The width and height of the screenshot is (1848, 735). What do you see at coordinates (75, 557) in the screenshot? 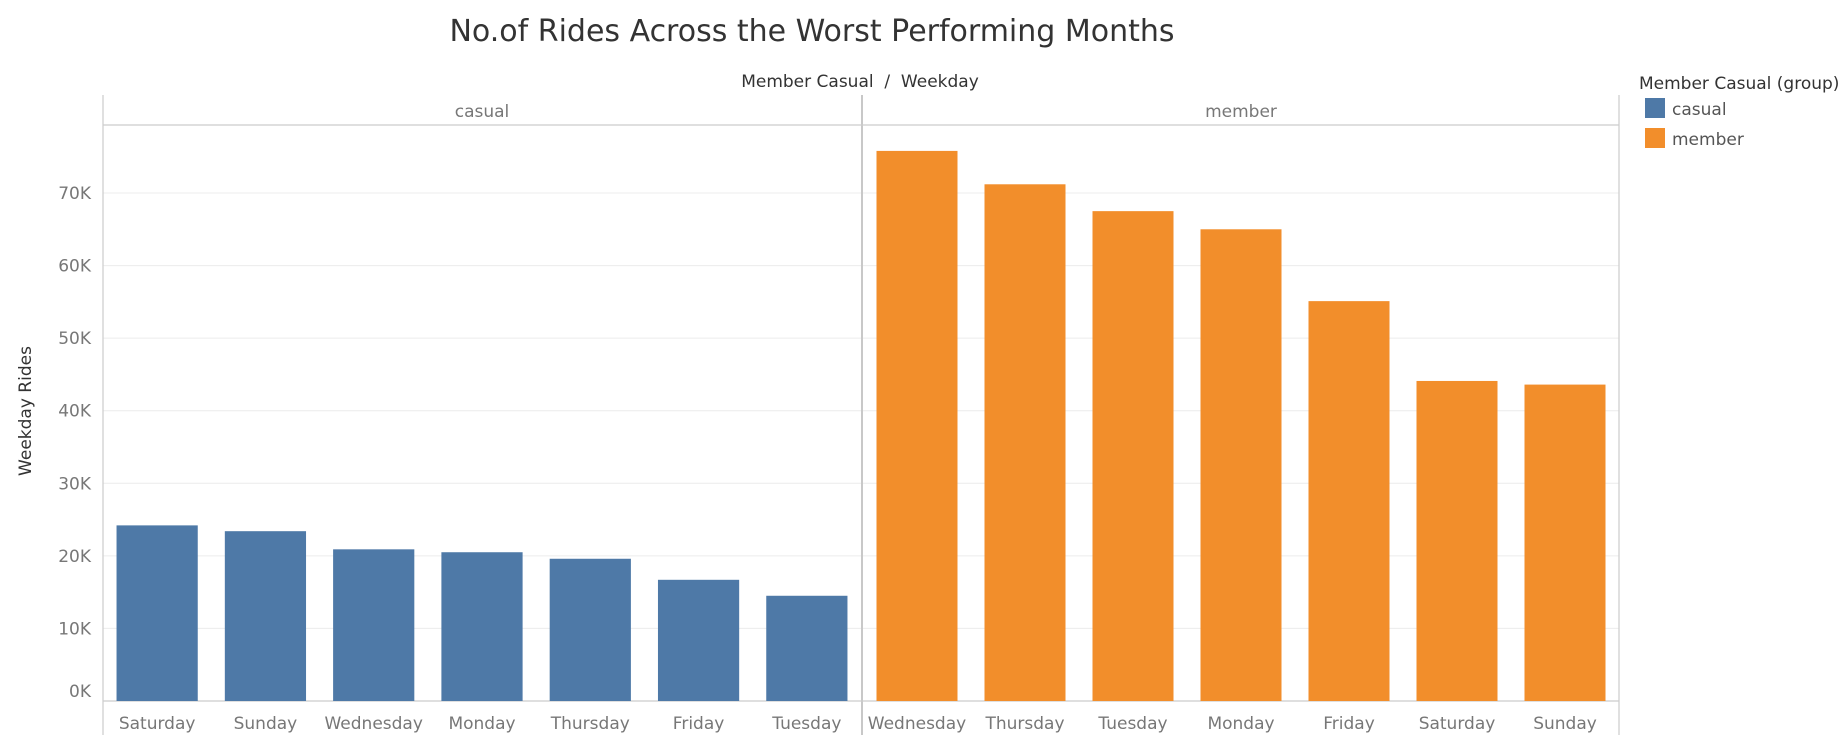
I see `y-tick-label: 20K` at bounding box center [75, 557].